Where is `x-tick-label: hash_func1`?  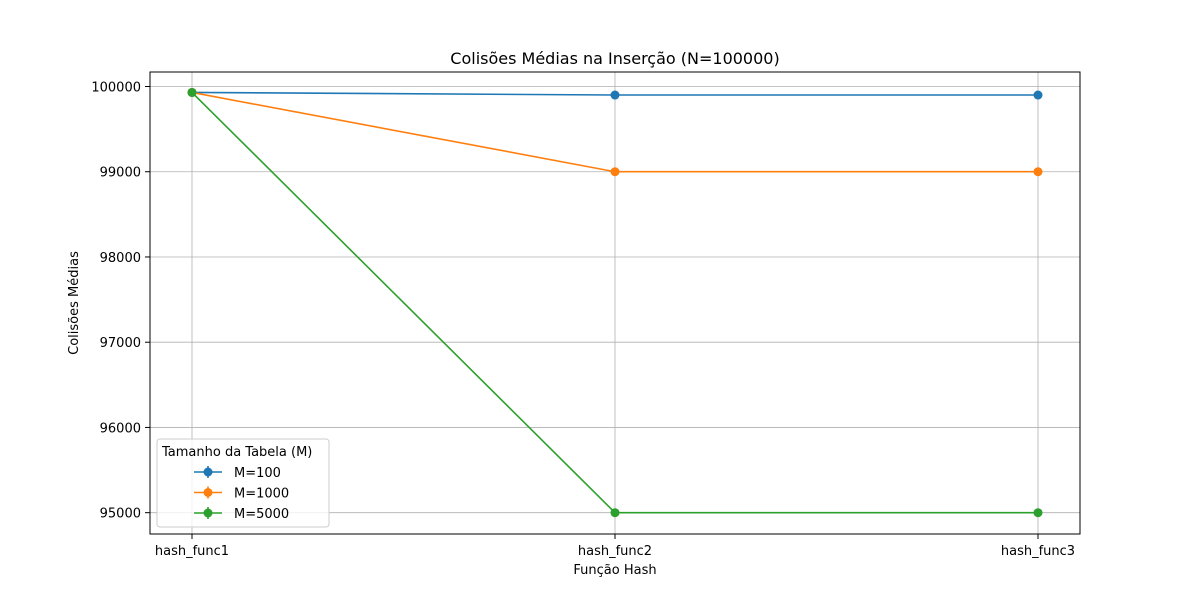
x-tick-label: hash_func1 is located at coordinates (192, 551).